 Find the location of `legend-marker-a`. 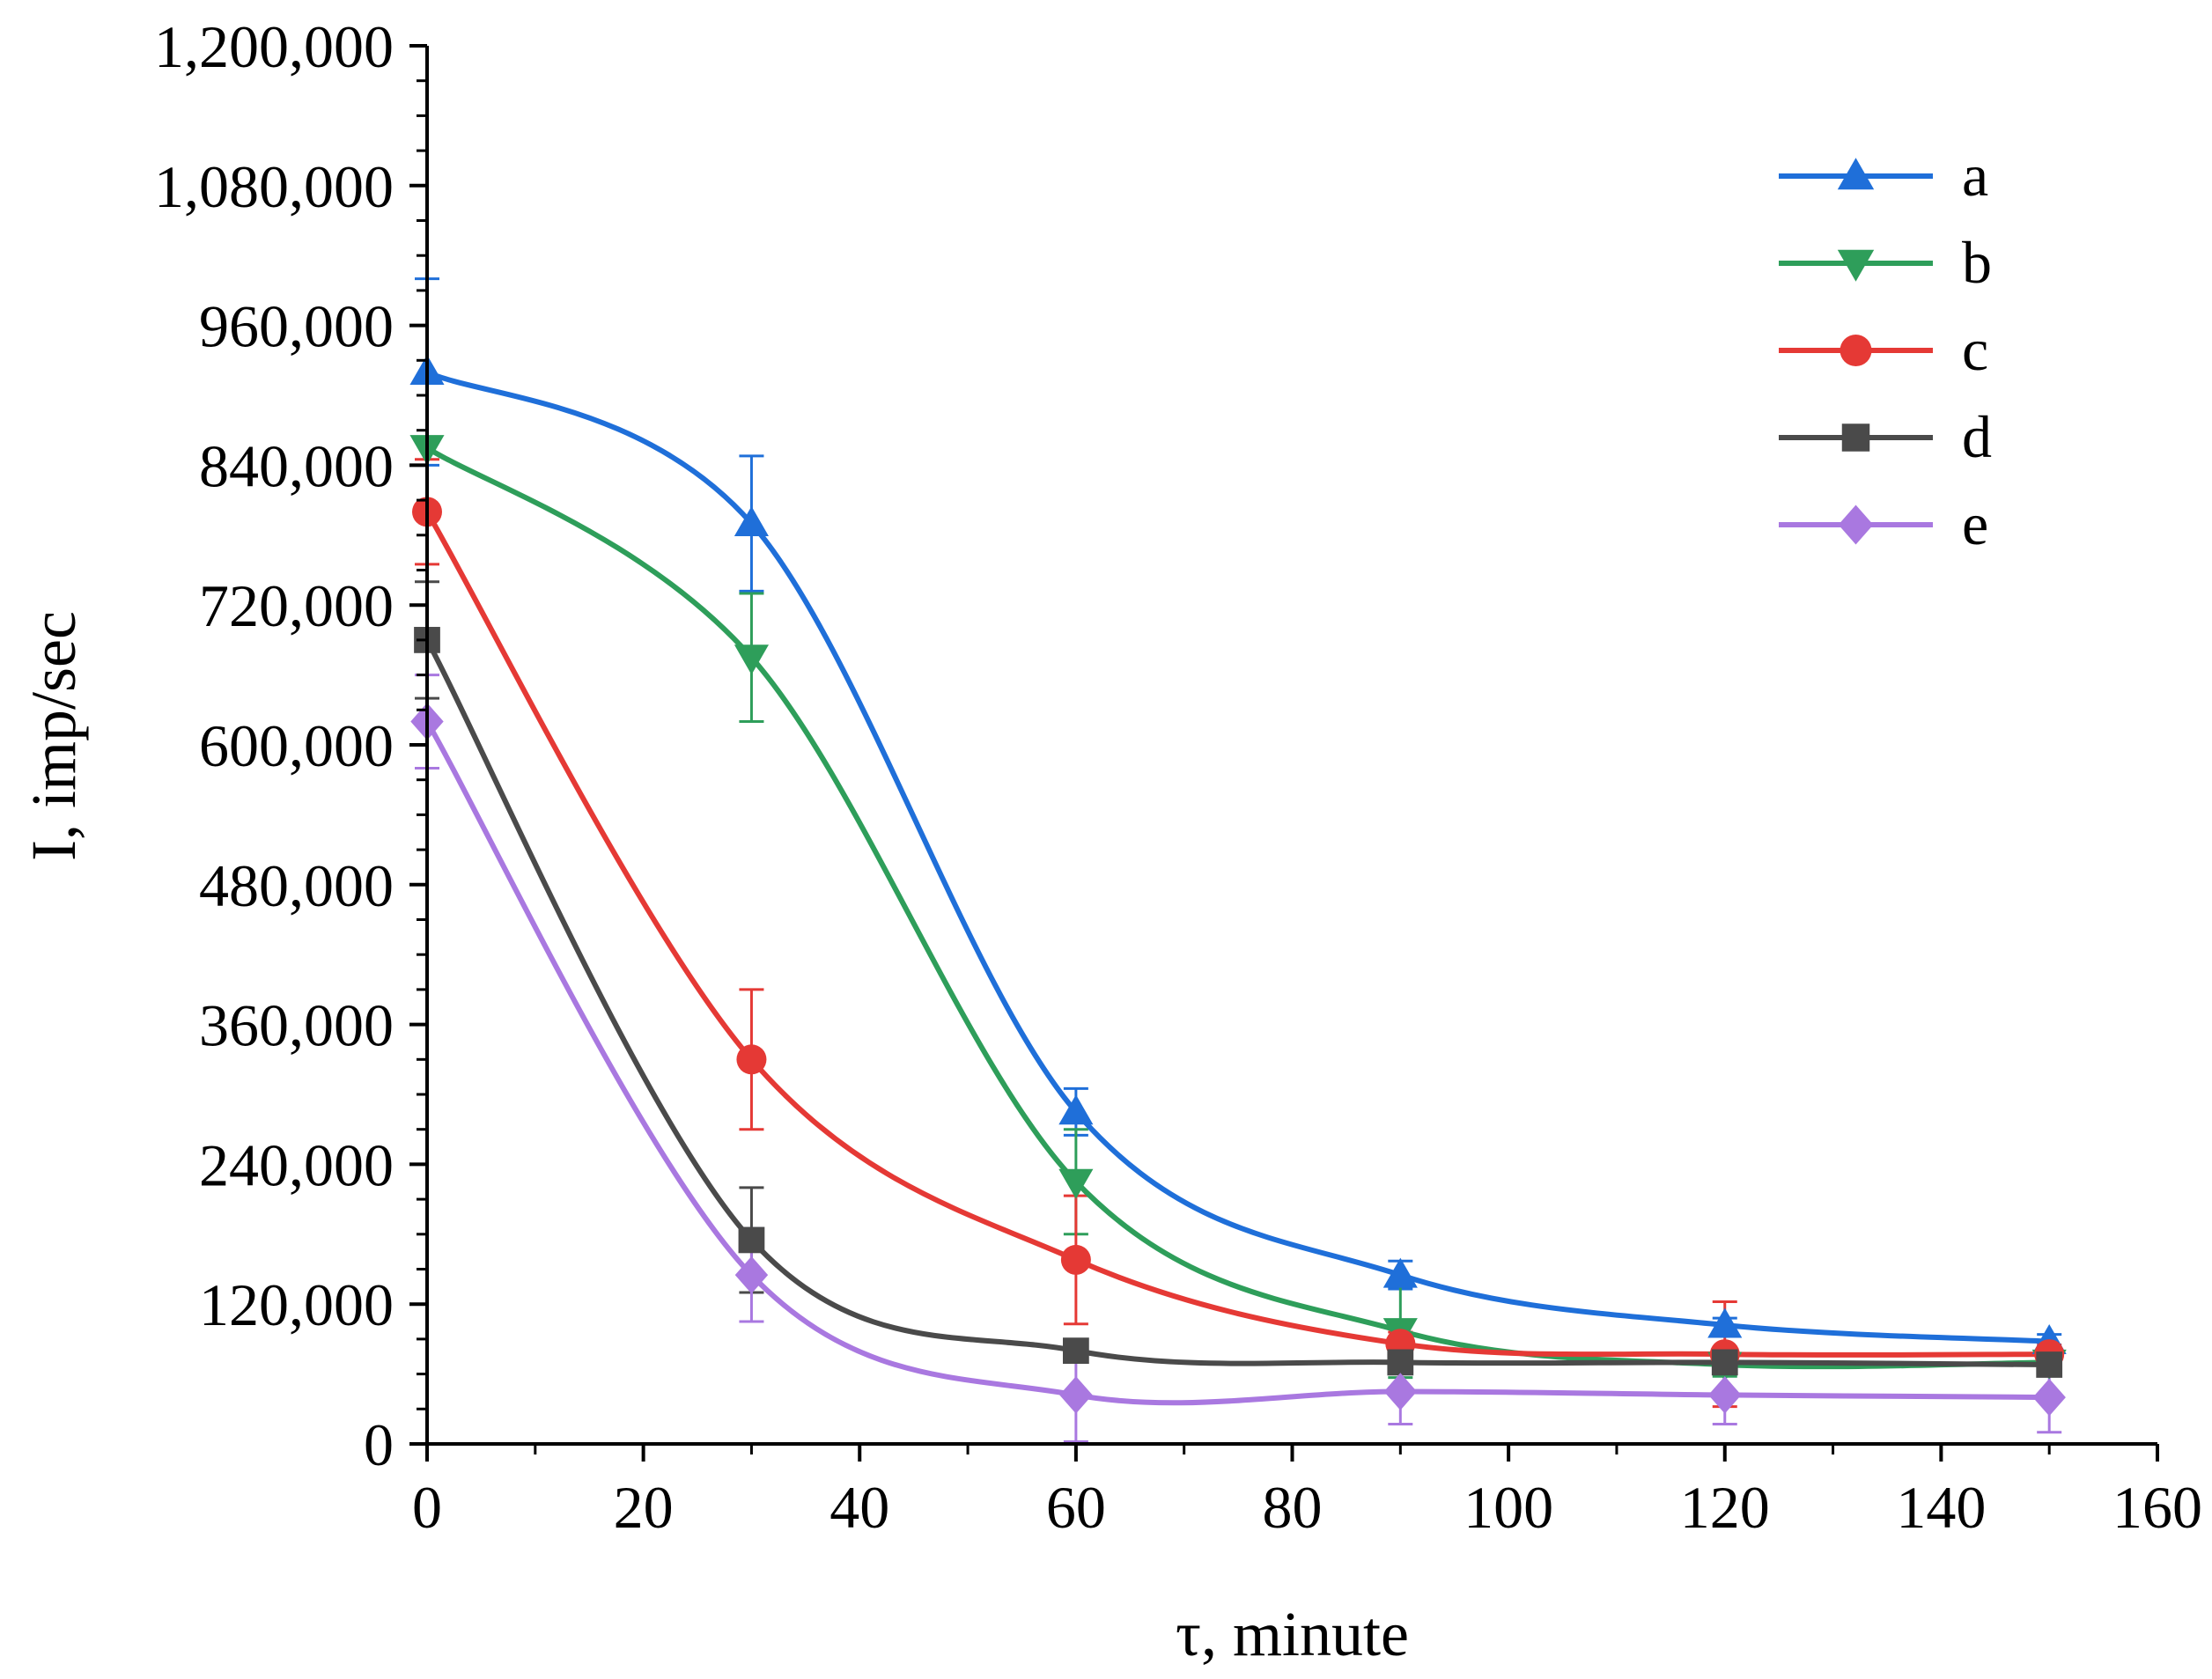

legend-marker-a is located at coordinates (1856, 174).